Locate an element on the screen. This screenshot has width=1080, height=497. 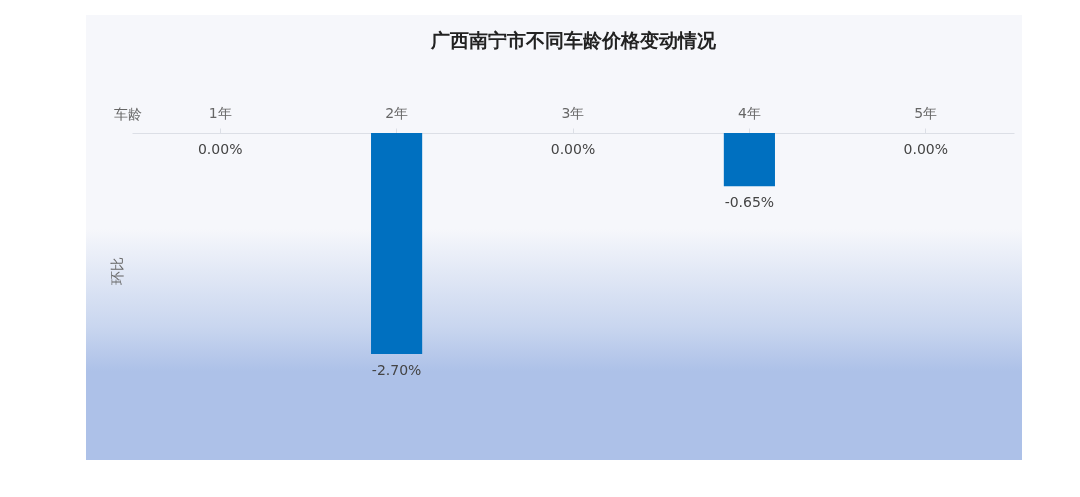
x-tick-label: 3年 is located at coordinates (573, 112).